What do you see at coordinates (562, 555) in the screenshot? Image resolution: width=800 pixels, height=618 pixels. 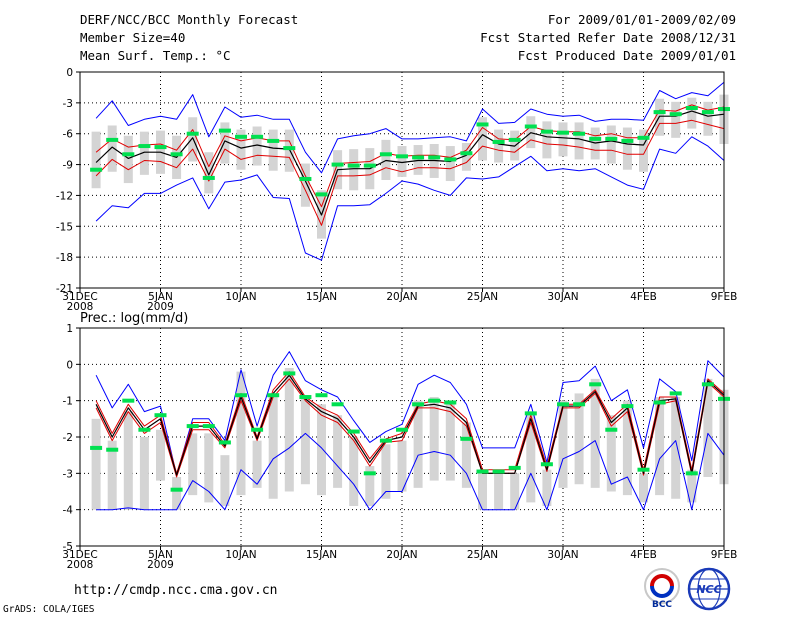 I see `prec-xtick-label-6: 30JAN` at bounding box center [562, 555].